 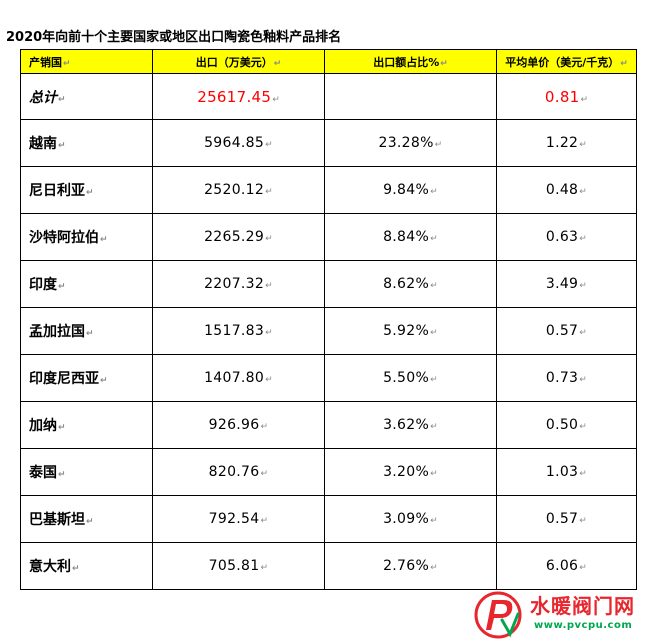 What do you see at coordinates (86, 425) in the screenshot?
I see `country-name: 加纳↵` at bounding box center [86, 425].